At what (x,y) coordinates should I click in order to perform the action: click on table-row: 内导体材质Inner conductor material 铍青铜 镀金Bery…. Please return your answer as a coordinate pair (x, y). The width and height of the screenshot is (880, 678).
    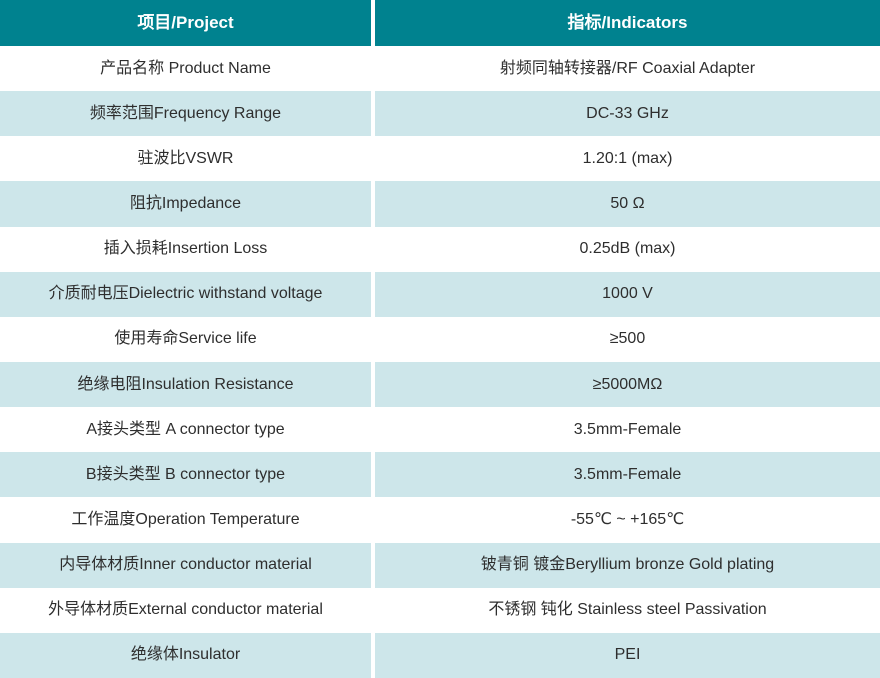
    Looking at the image, I should click on (440, 565).